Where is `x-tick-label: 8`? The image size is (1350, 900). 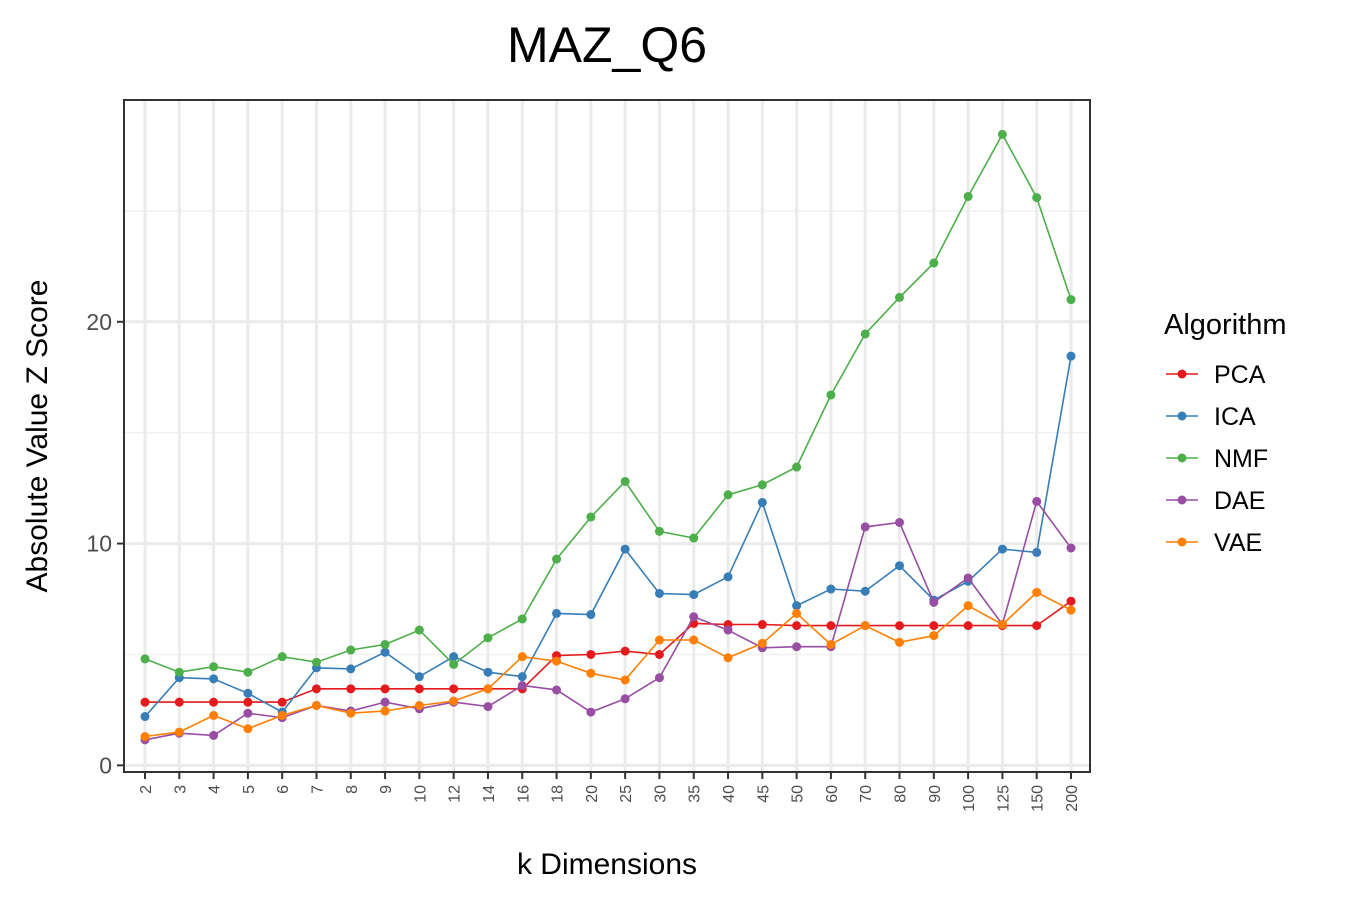
x-tick-label: 8 is located at coordinates (352, 789).